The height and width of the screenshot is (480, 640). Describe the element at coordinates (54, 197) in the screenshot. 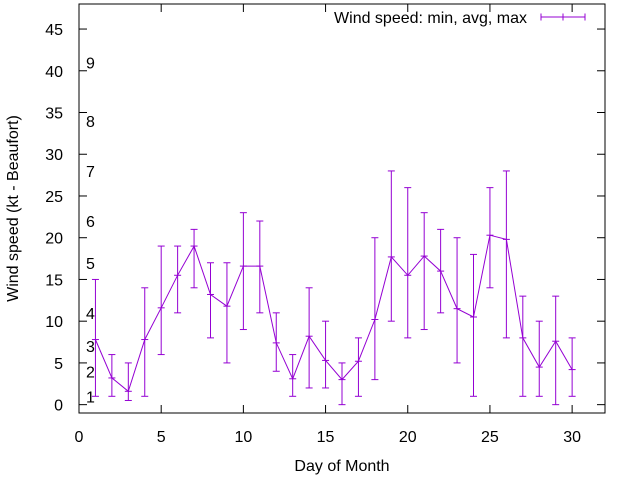

I see `y-tick-label: 25` at that location.